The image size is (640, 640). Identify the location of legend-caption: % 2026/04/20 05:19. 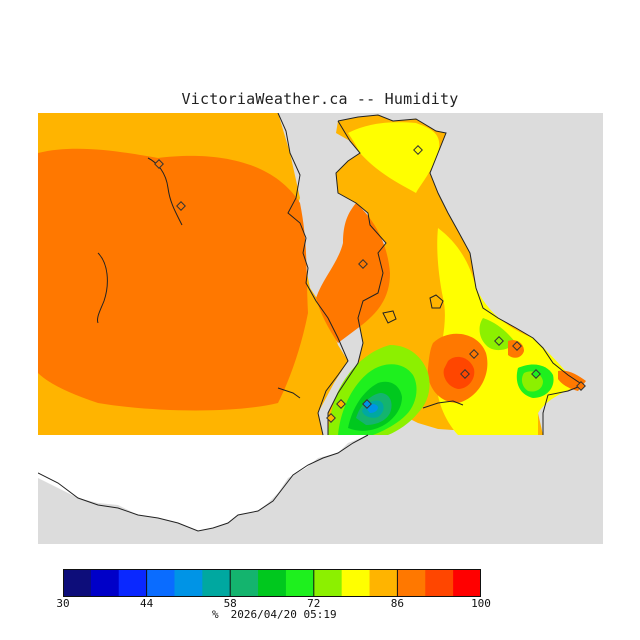
(274, 614).